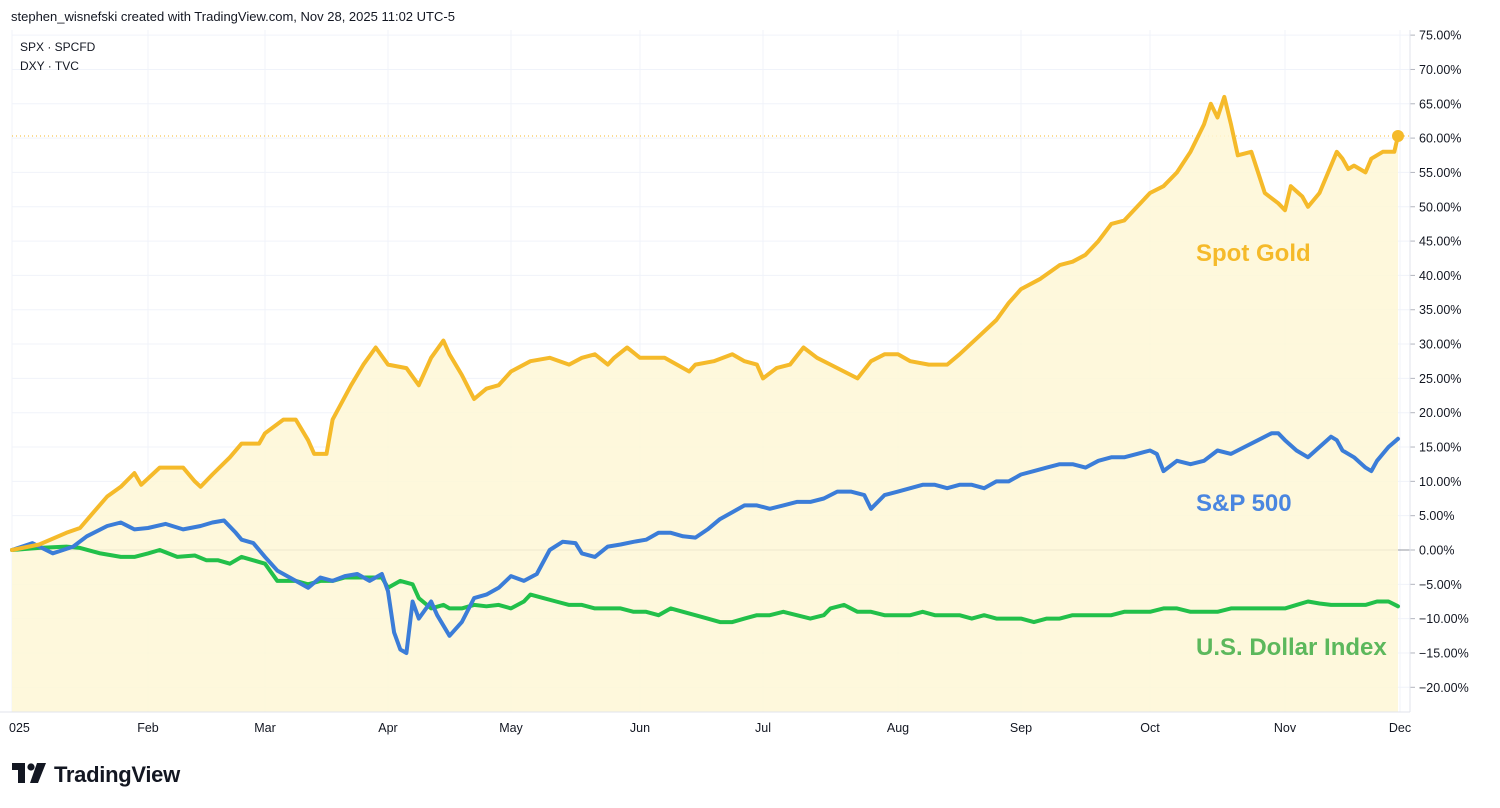 This screenshot has height=808, width=1500. What do you see at coordinates (1440, 36) in the screenshot?
I see `y-tick-label: 75.00%` at bounding box center [1440, 36].